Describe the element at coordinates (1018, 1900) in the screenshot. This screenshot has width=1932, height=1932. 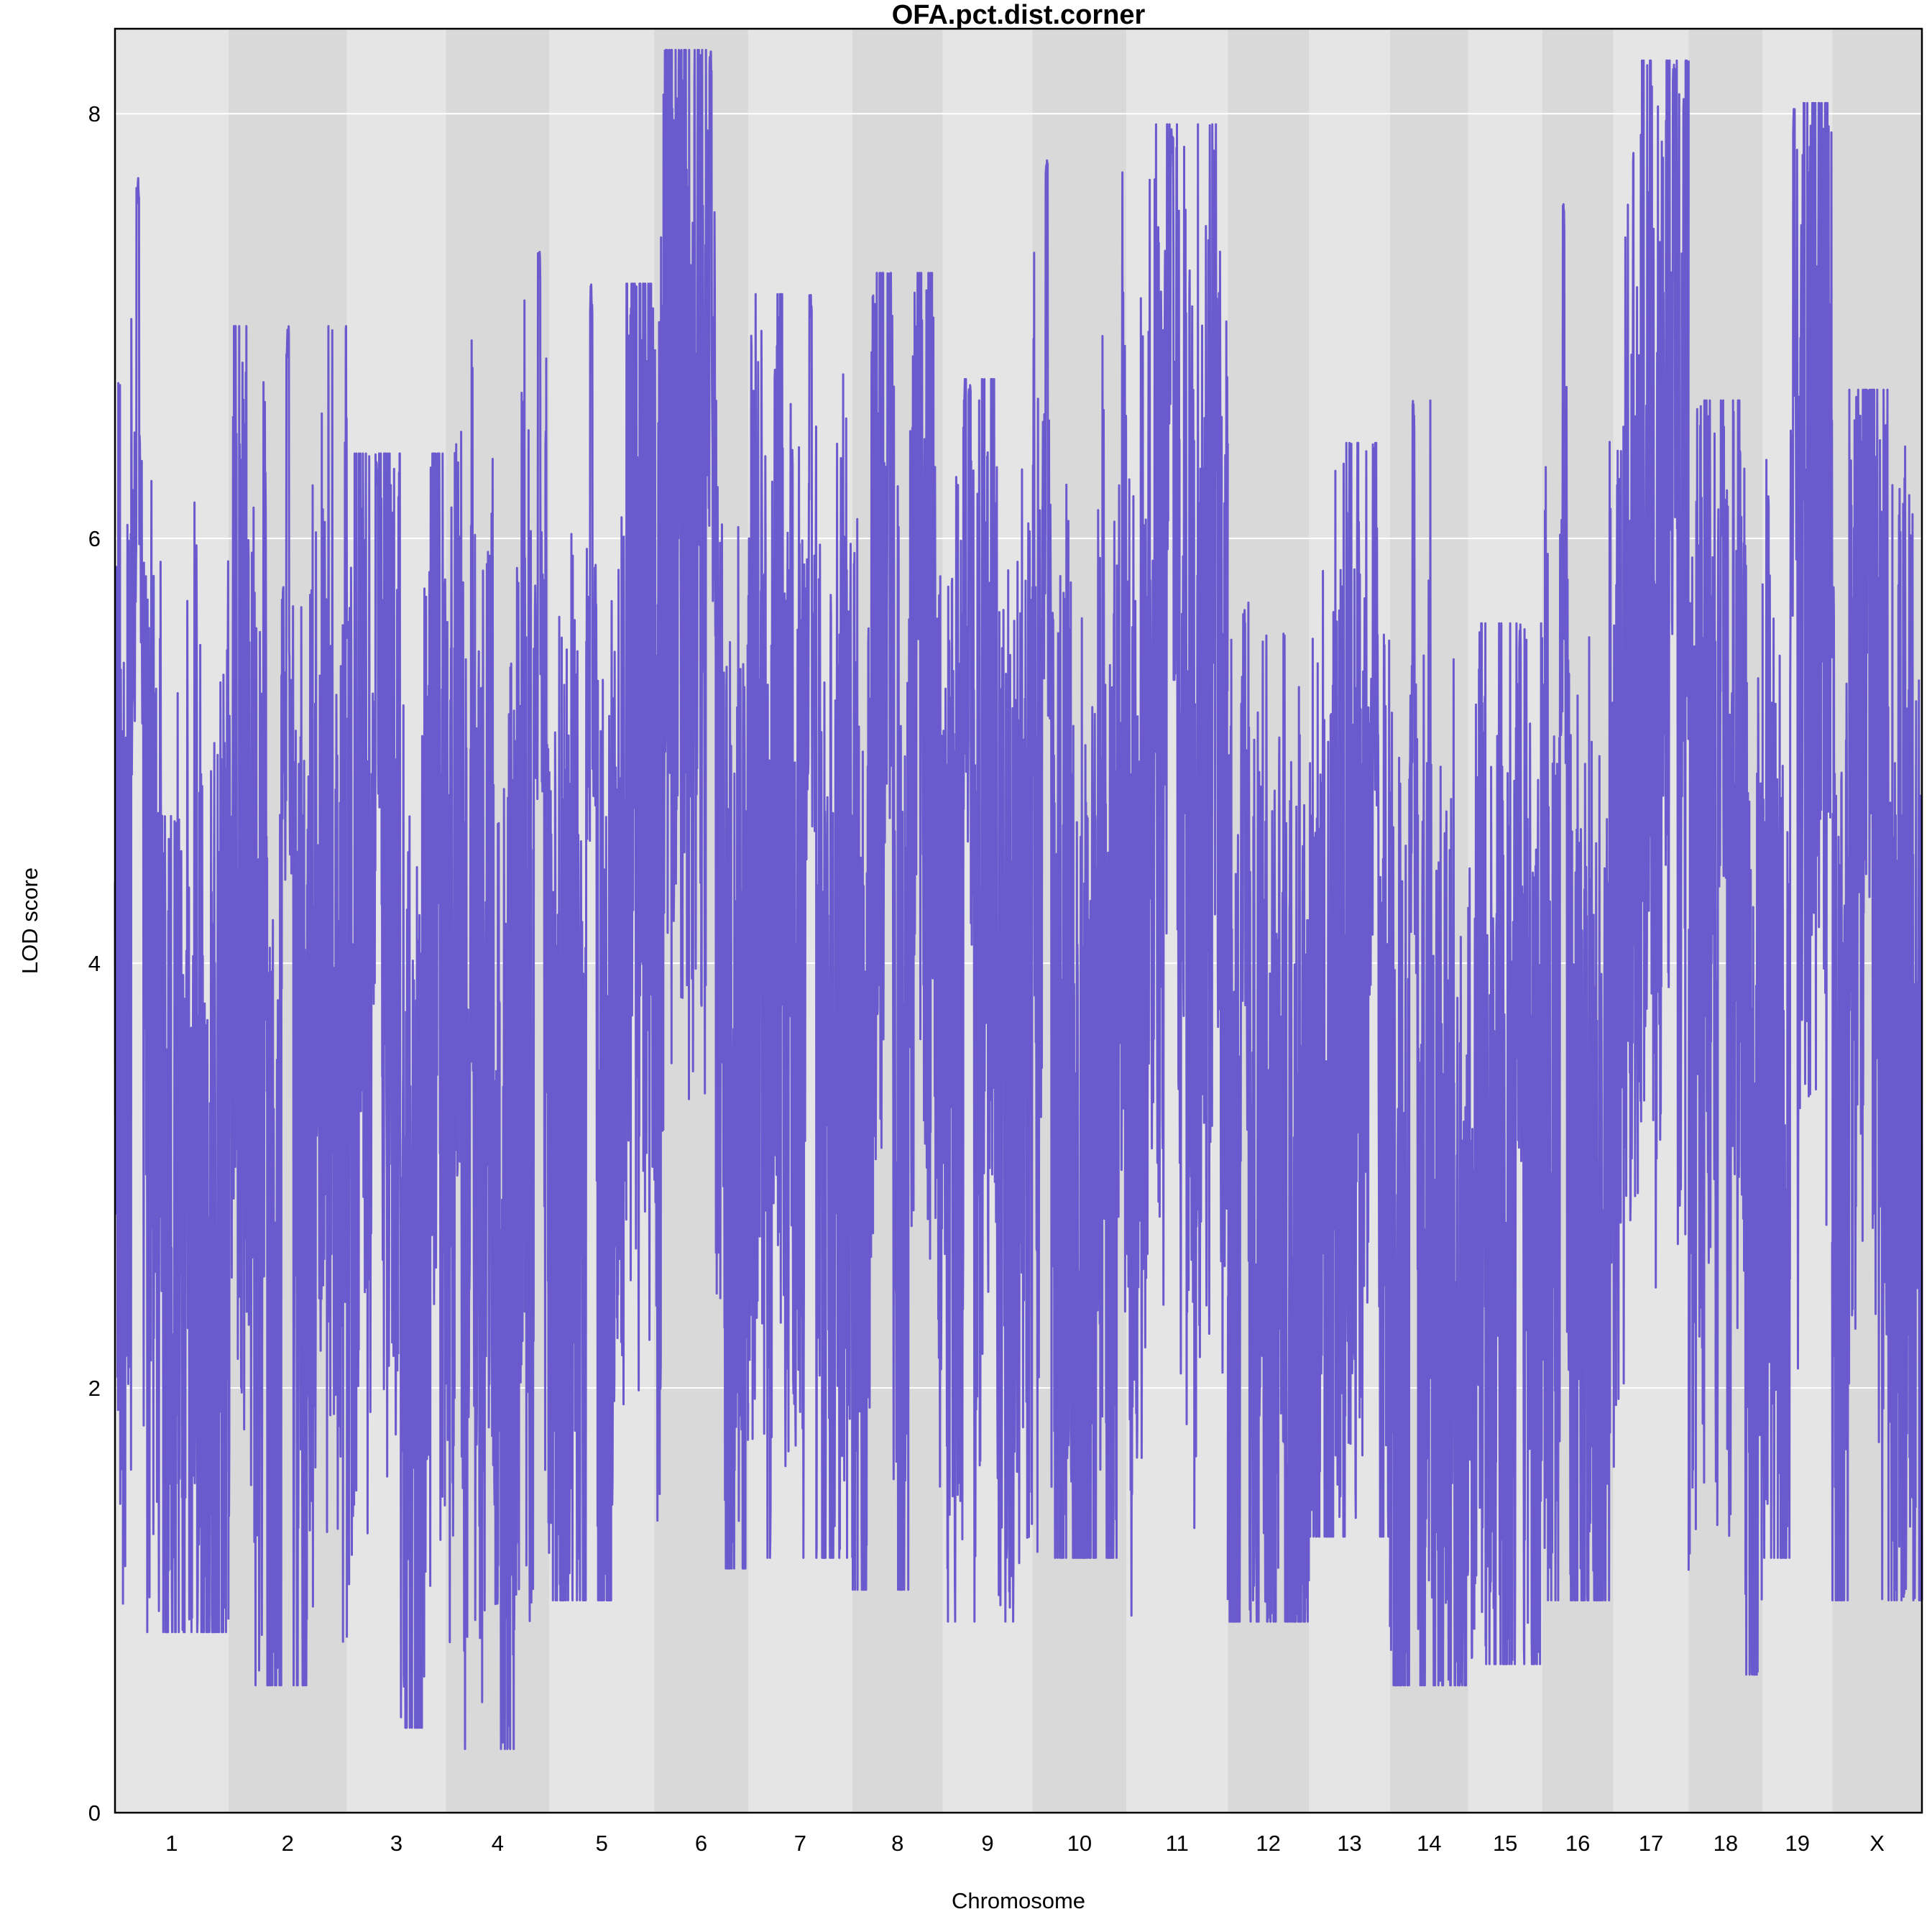
I see `x-axis-title: Chromosome` at that location.